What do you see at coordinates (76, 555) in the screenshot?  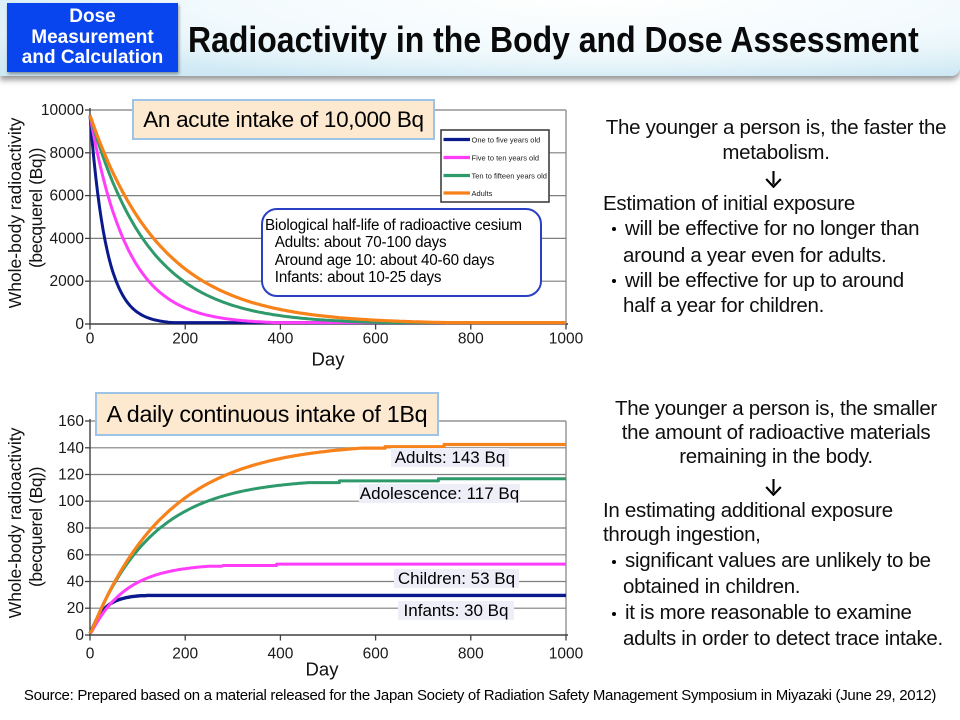 I see `svg-text: 60` at bounding box center [76, 555].